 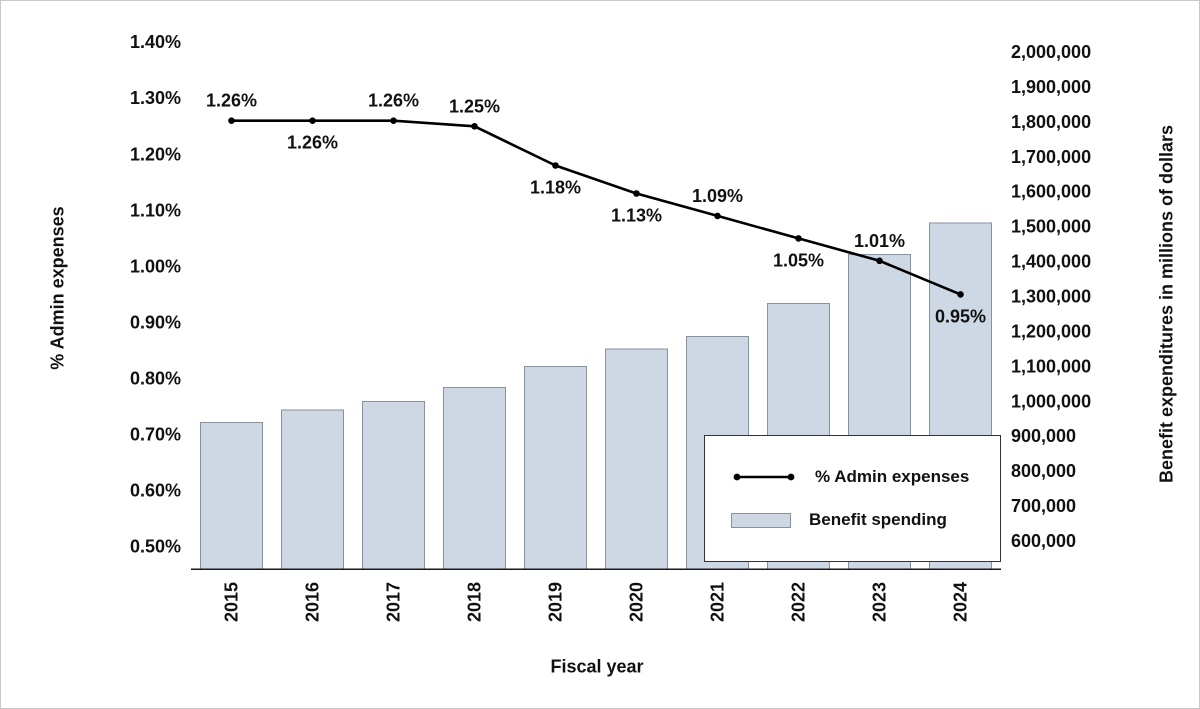 I want to click on left-axis-tick-label: 0.70%, so click(x=155, y=435).